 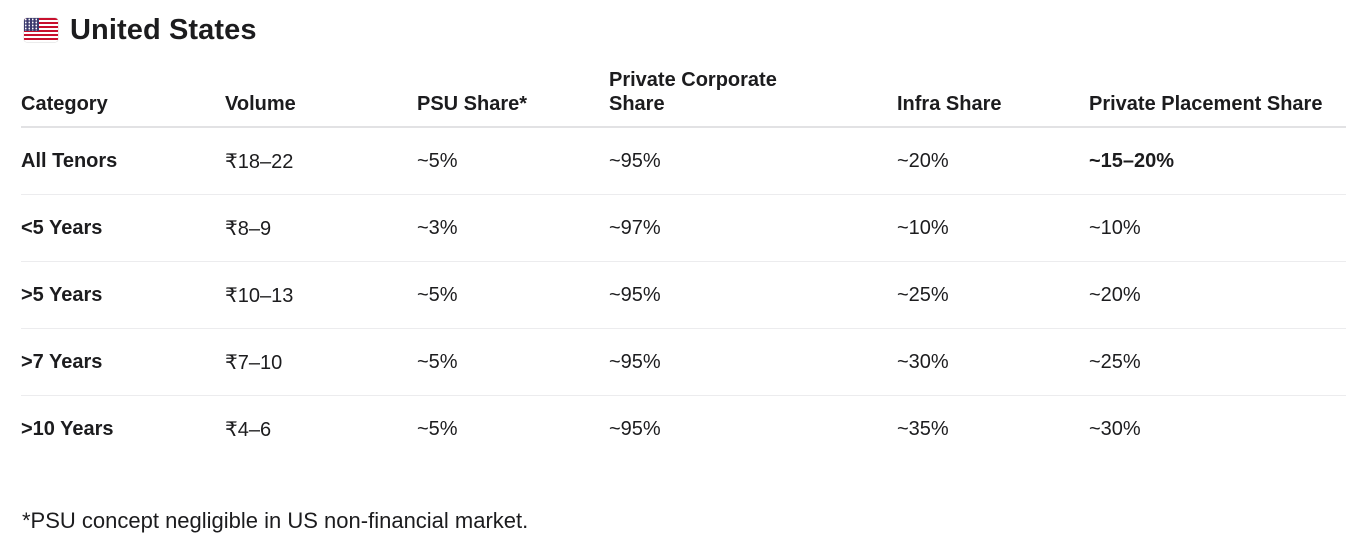 What do you see at coordinates (163, 29) in the screenshot?
I see `page-title: United States` at bounding box center [163, 29].